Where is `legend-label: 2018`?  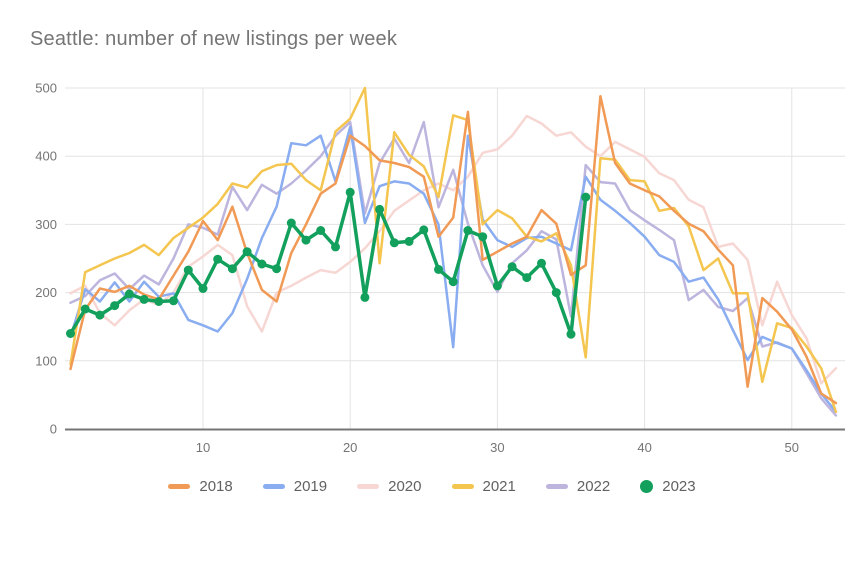 legend-label: 2018 is located at coordinates (216, 486).